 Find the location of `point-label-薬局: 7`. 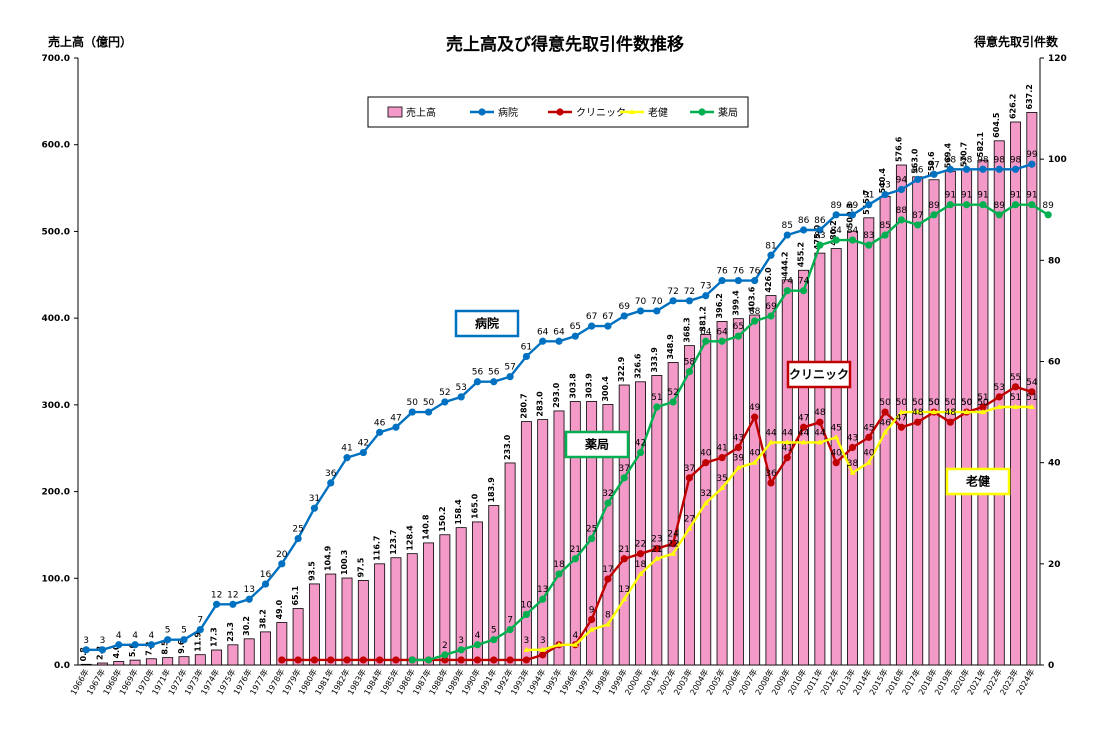

point-label-薬局: 7 is located at coordinates (510, 621).